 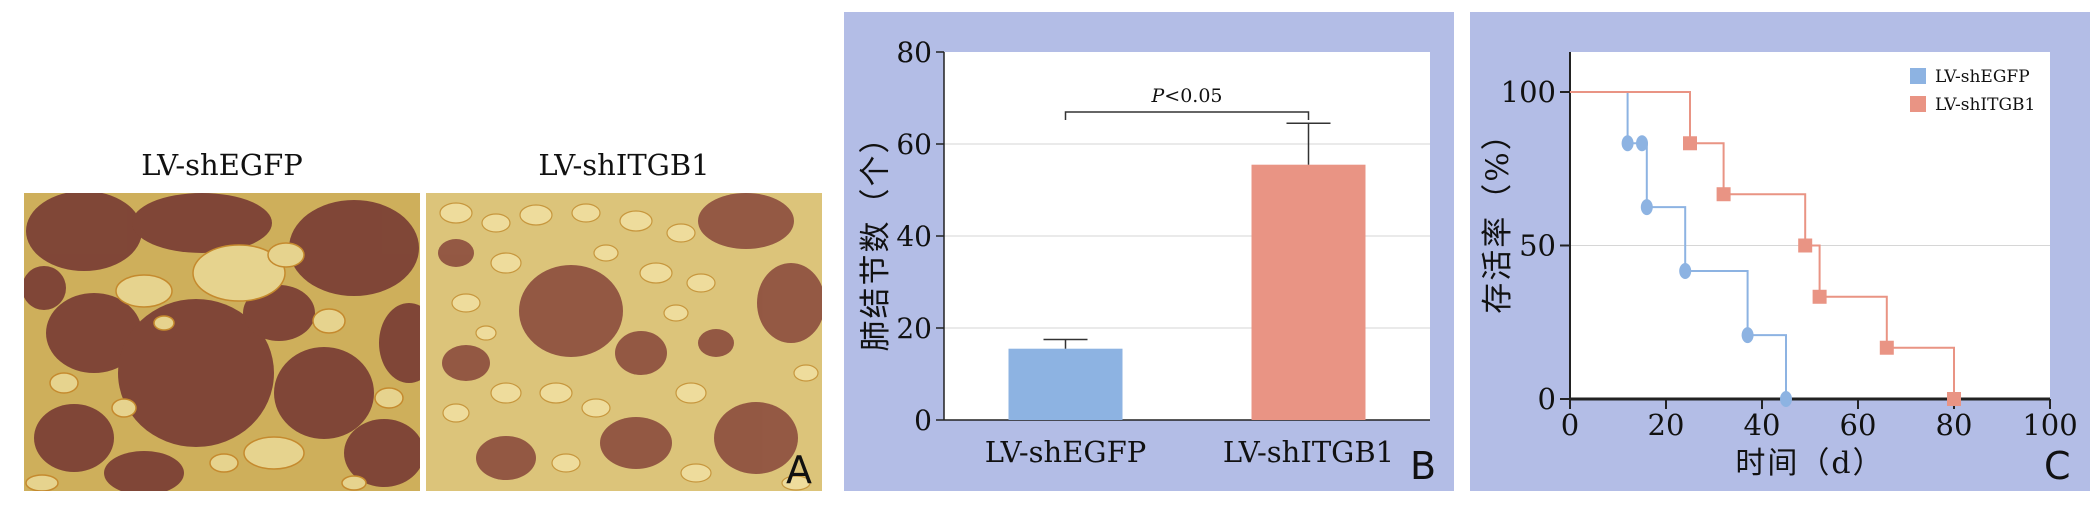 I want to click on micrograph-itgb1-image, so click(x=624, y=342).